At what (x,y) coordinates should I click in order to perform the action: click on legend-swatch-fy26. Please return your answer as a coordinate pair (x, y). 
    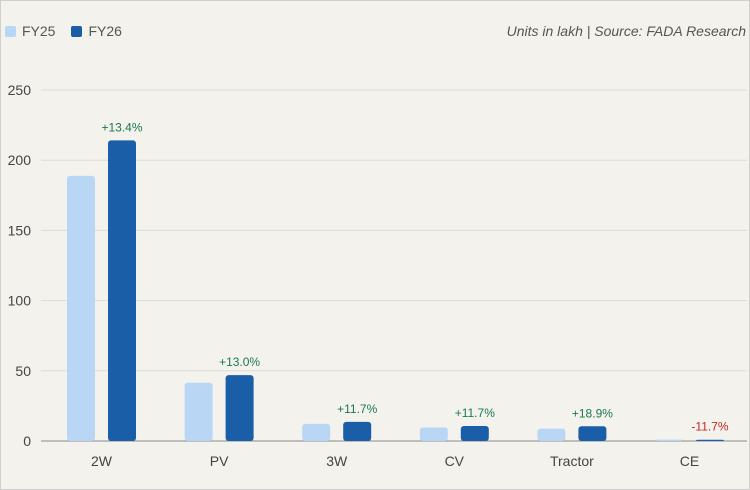
    Looking at the image, I should click on (77, 31).